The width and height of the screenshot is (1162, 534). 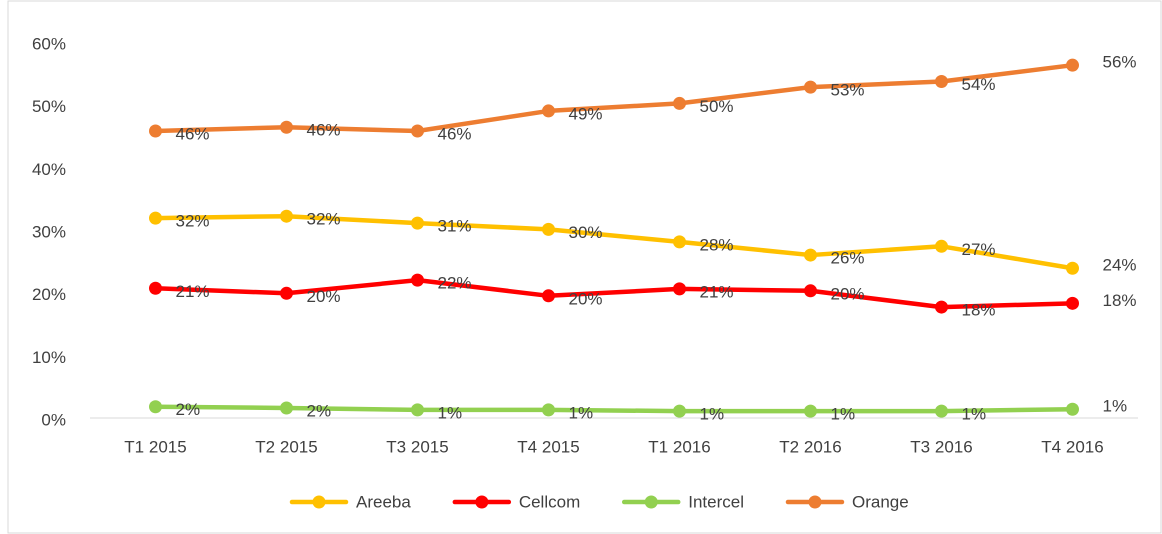 I want to click on data-label: 49%, so click(x=586, y=113).